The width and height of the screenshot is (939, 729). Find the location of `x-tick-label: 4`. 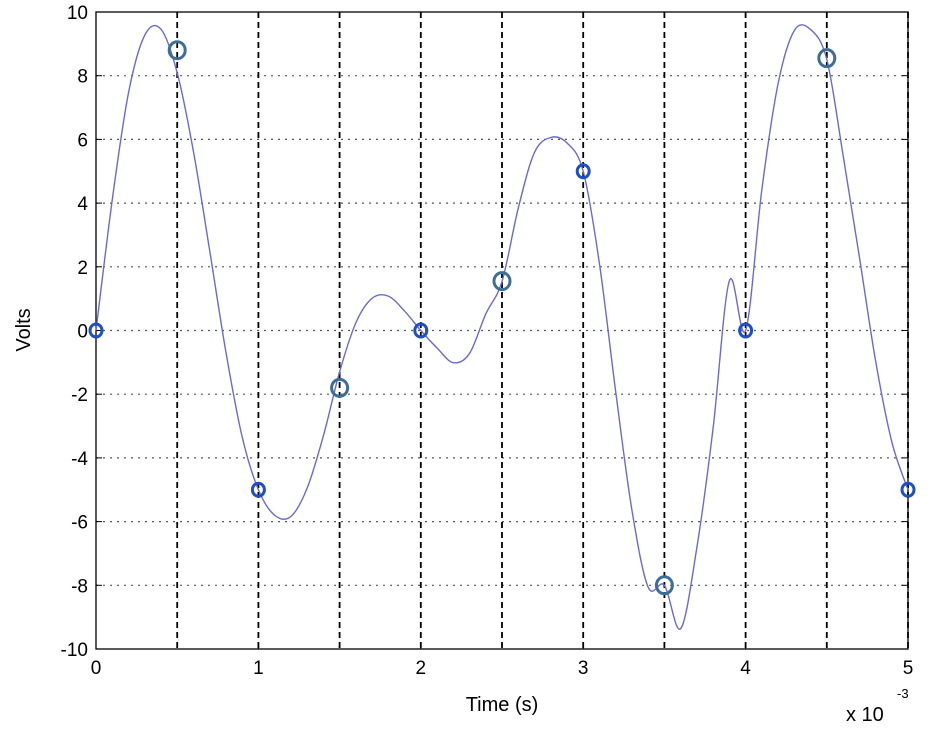

x-tick-label: 4 is located at coordinates (745, 668).